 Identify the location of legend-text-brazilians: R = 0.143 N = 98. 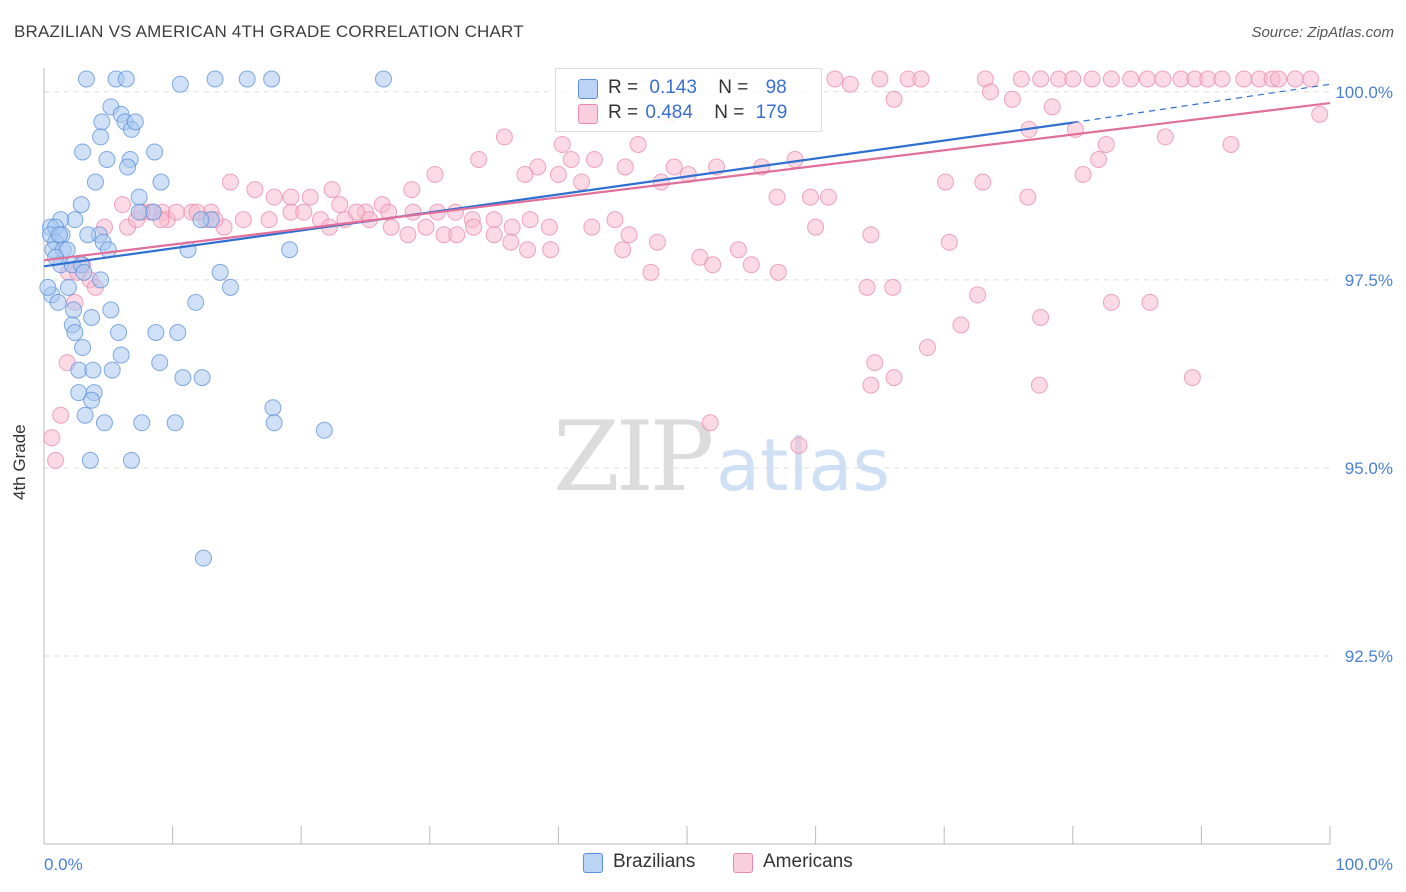
(697, 88).